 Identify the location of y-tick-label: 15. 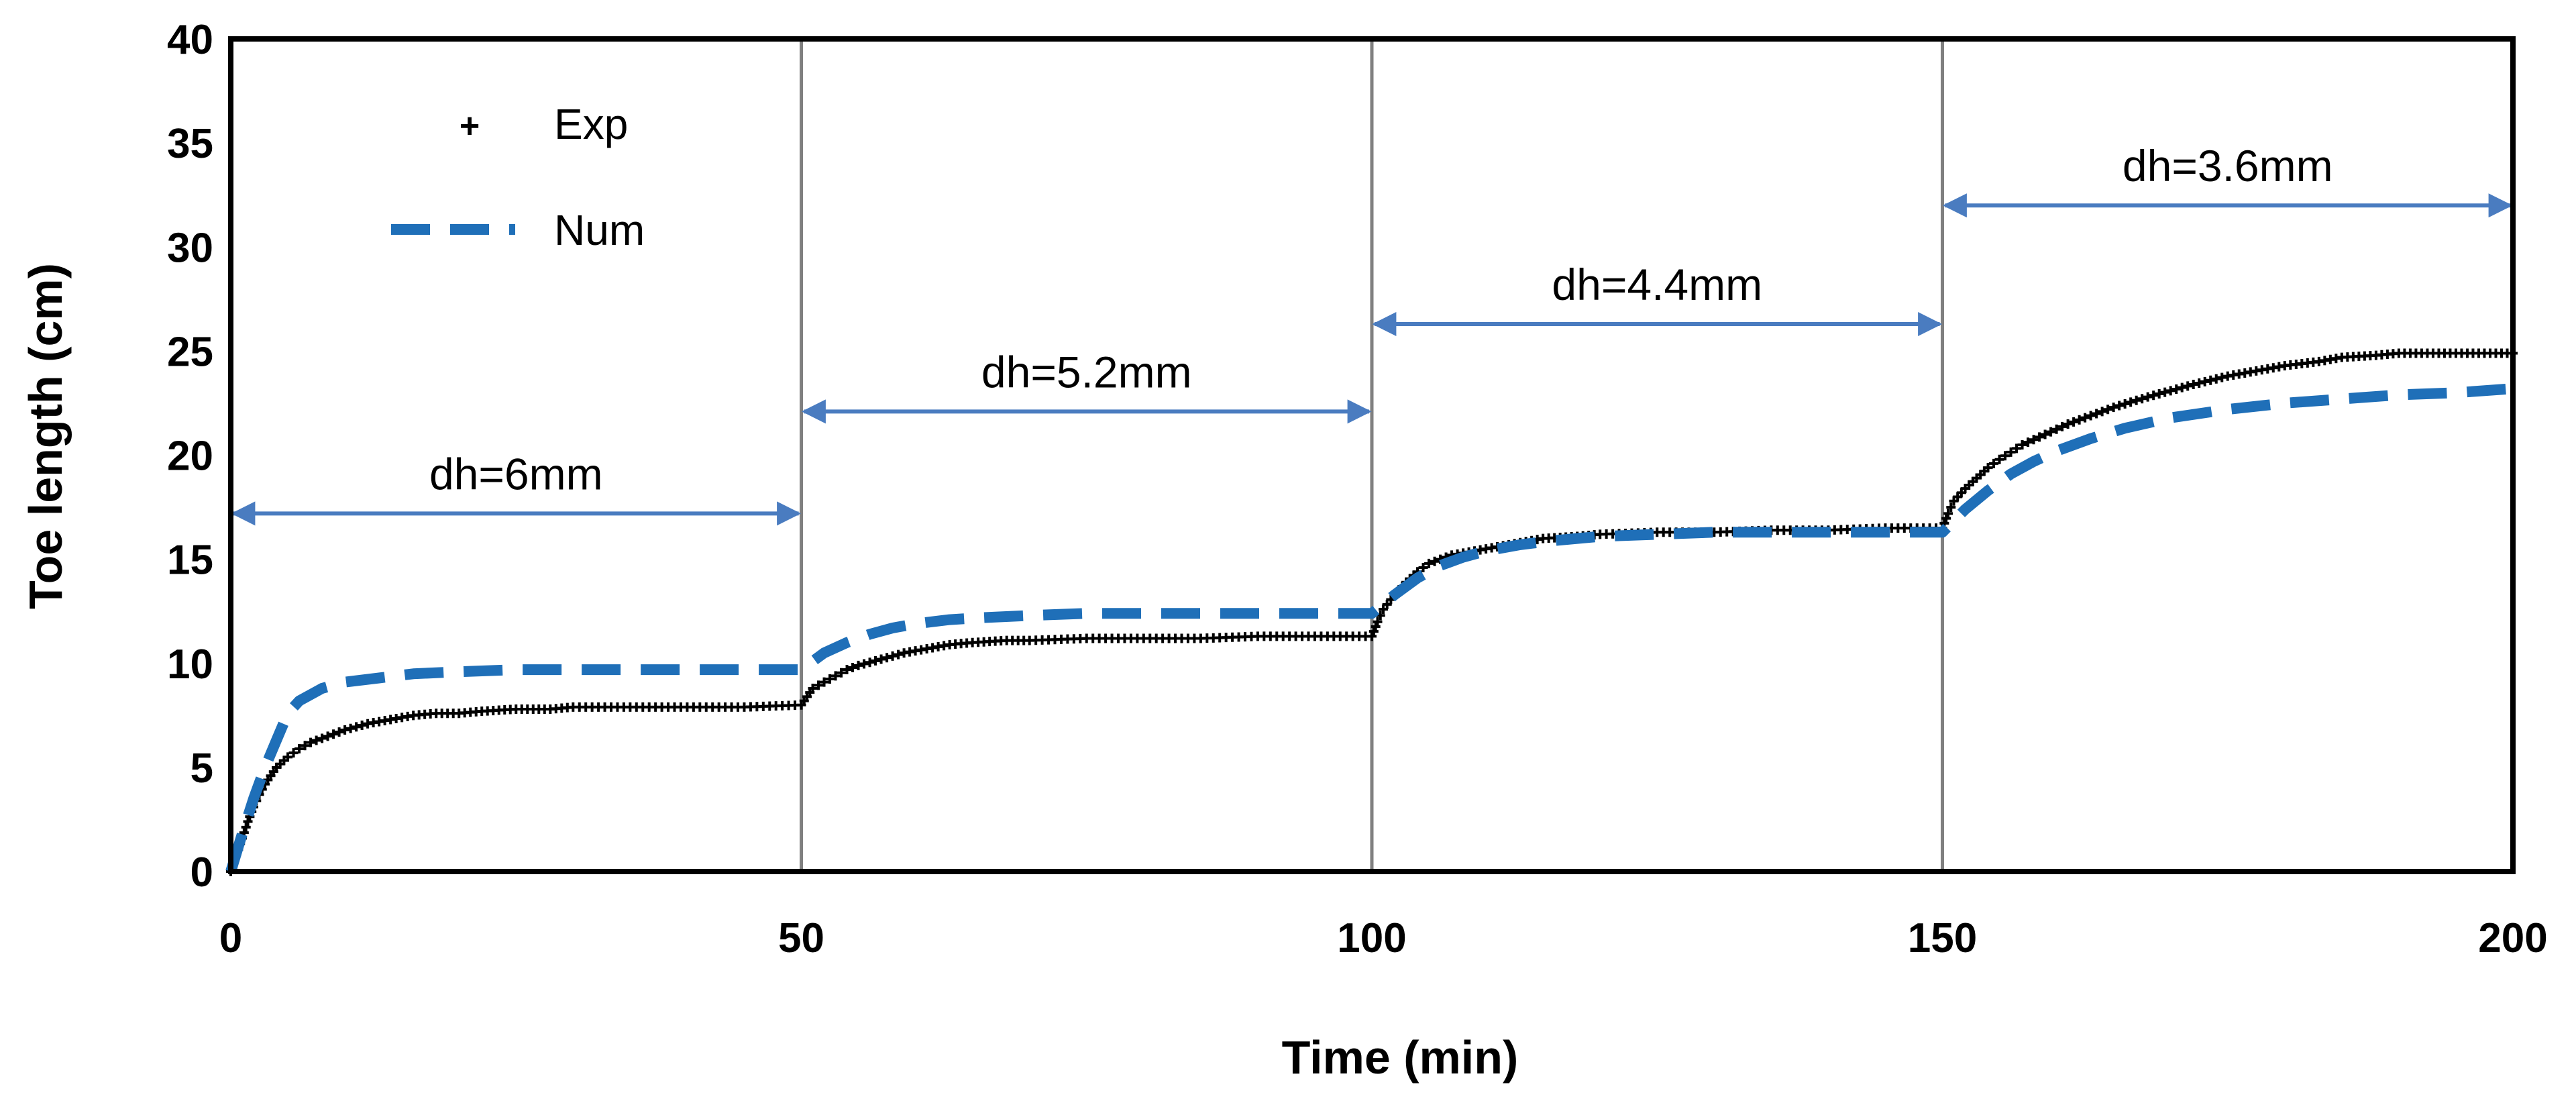
(190, 560).